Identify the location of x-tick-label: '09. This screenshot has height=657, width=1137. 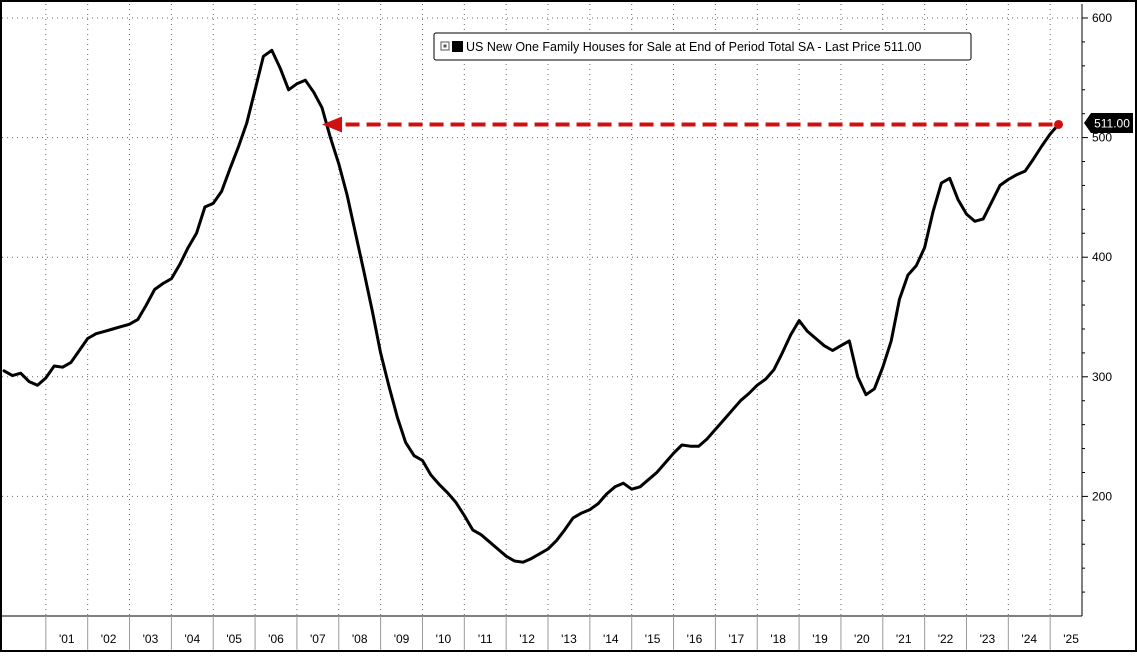
(402, 639).